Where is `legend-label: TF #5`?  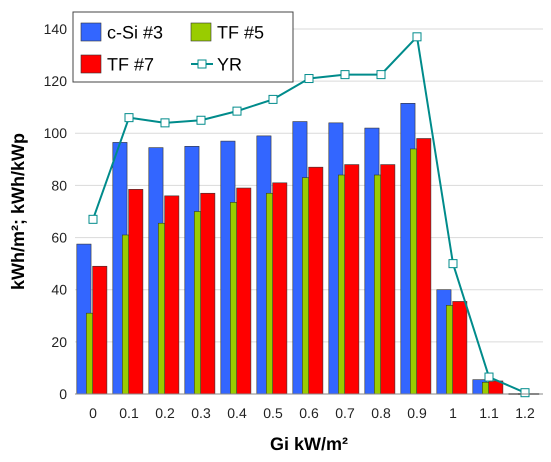 legend-label: TF #5 is located at coordinates (240, 32).